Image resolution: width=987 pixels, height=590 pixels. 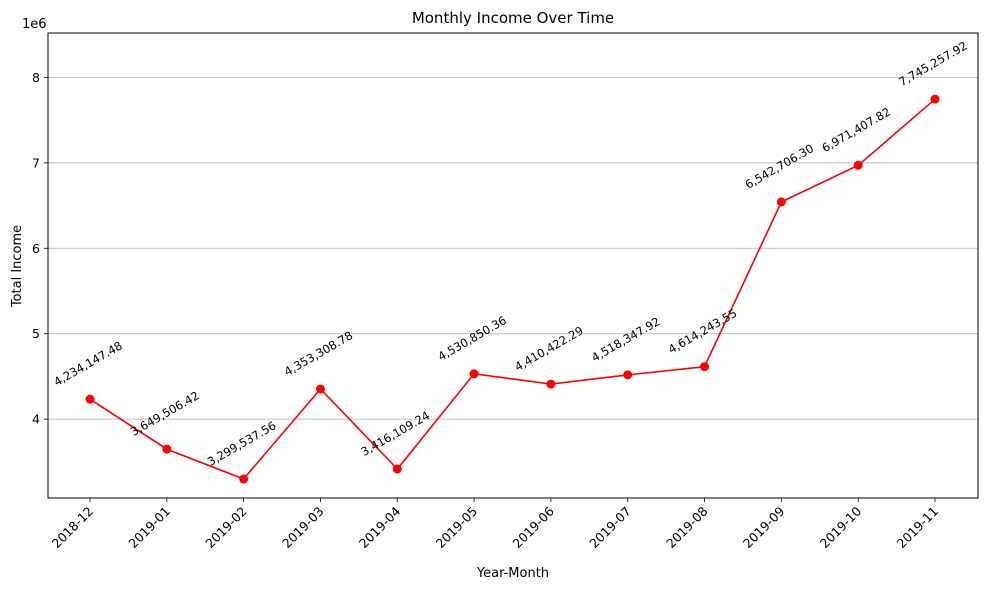 I want to click on data-label: 3,649,506.42, so click(x=165, y=413).